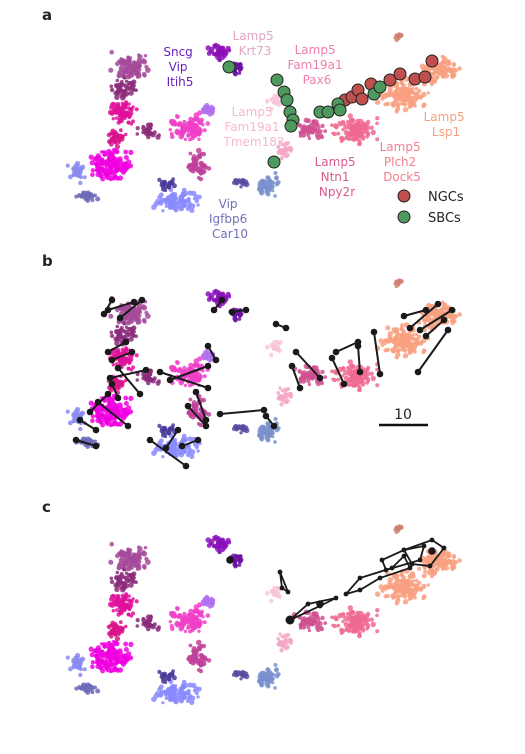  I want to click on panel-a-markers, so click(330, 111).